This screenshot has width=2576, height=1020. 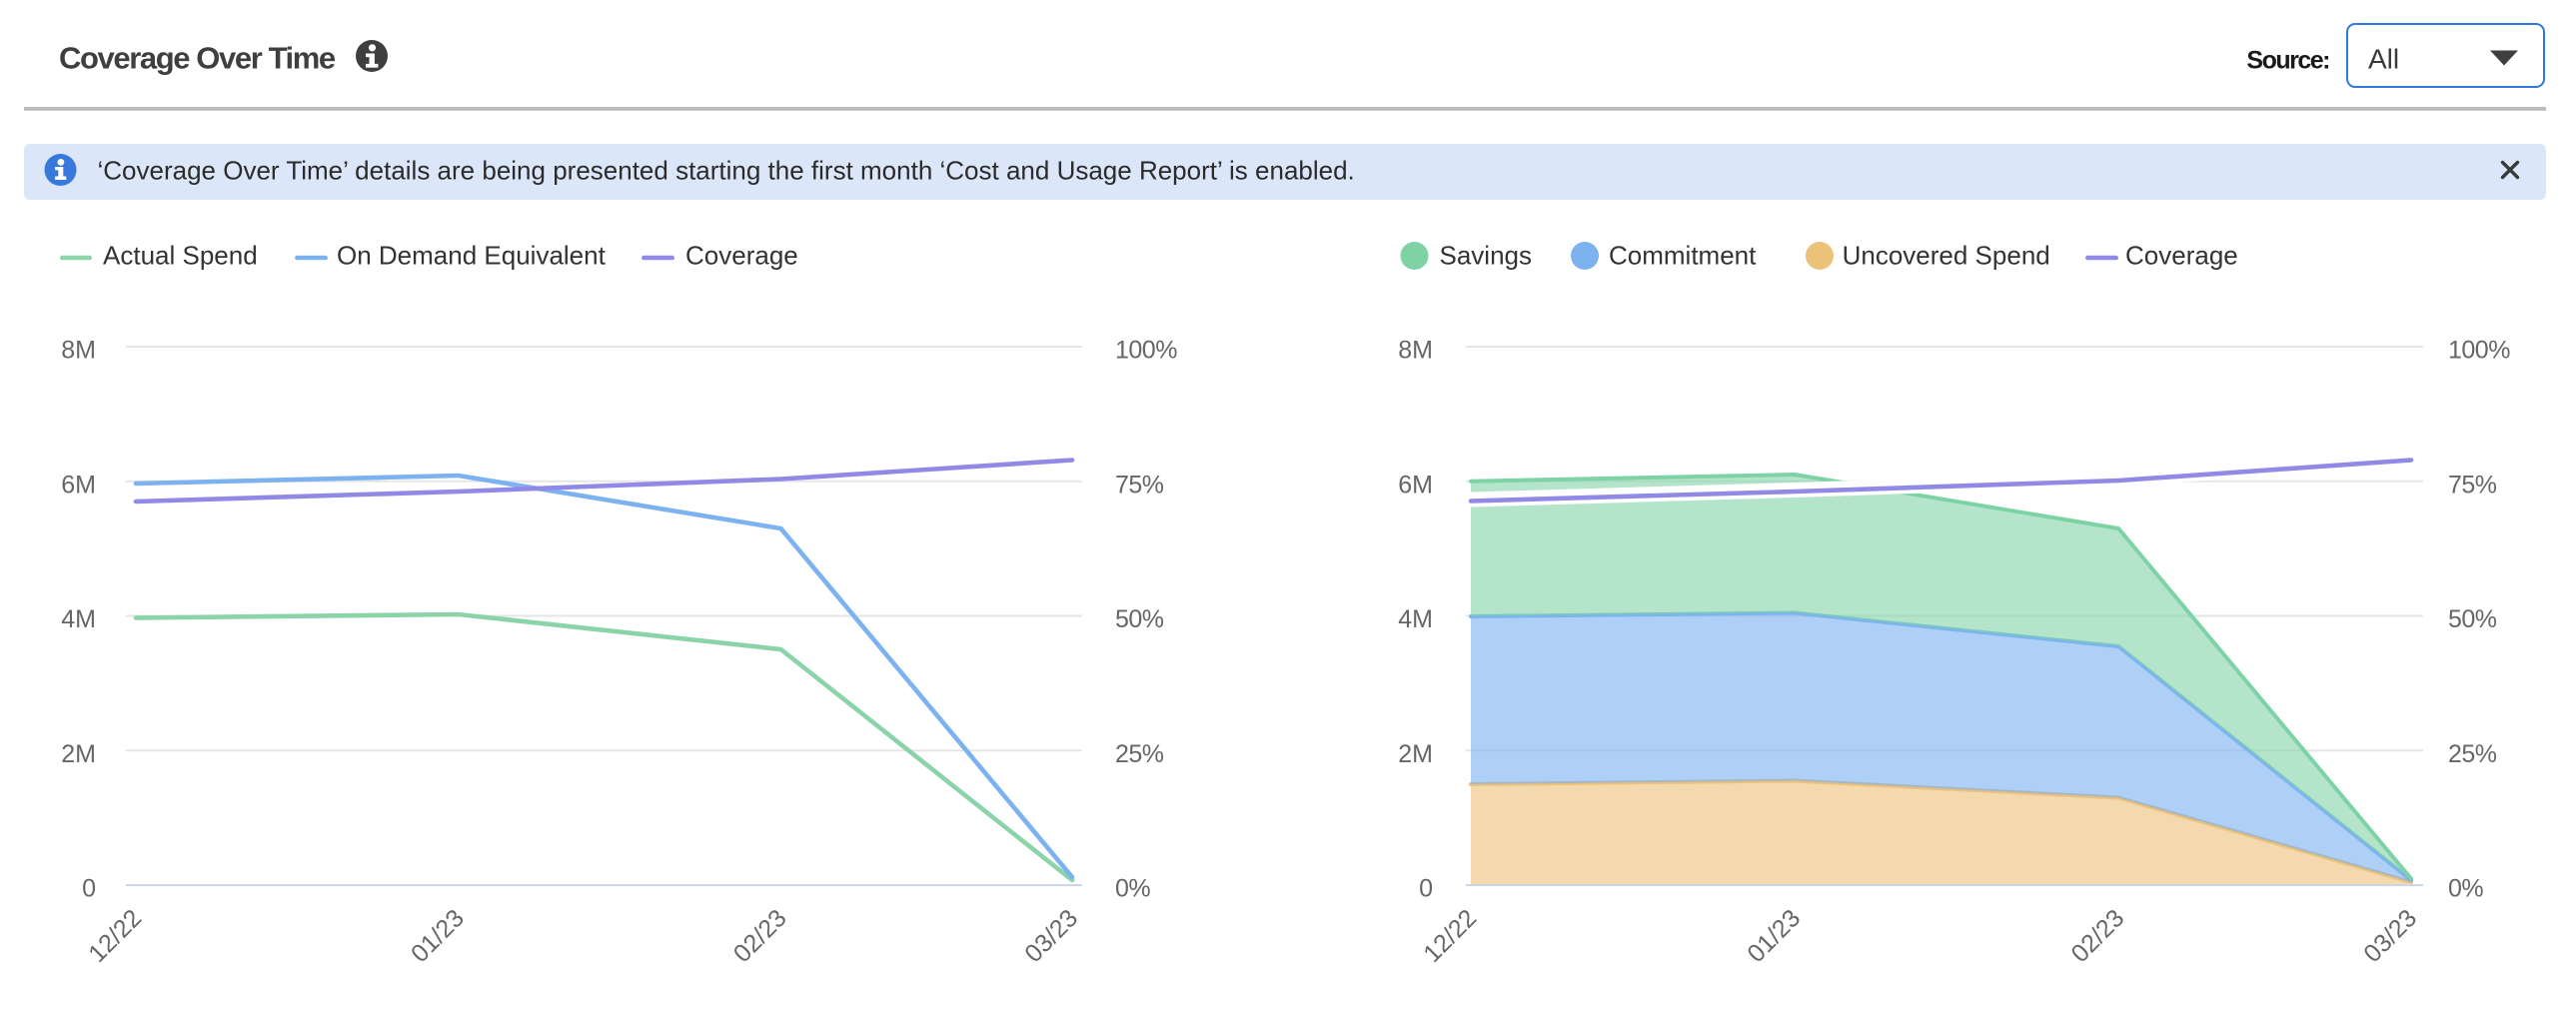 What do you see at coordinates (2287, 61) in the screenshot?
I see `svg-text: Source:` at bounding box center [2287, 61].